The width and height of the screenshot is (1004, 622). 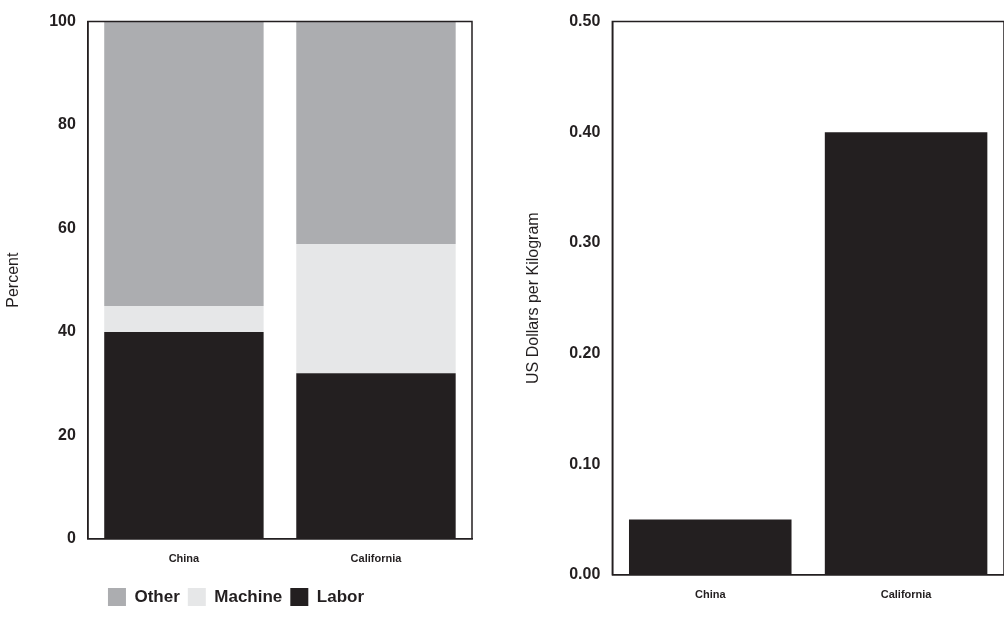 I want to click on y-axis-title: US Dollars per Kilogram, so click(x=533, y=298).